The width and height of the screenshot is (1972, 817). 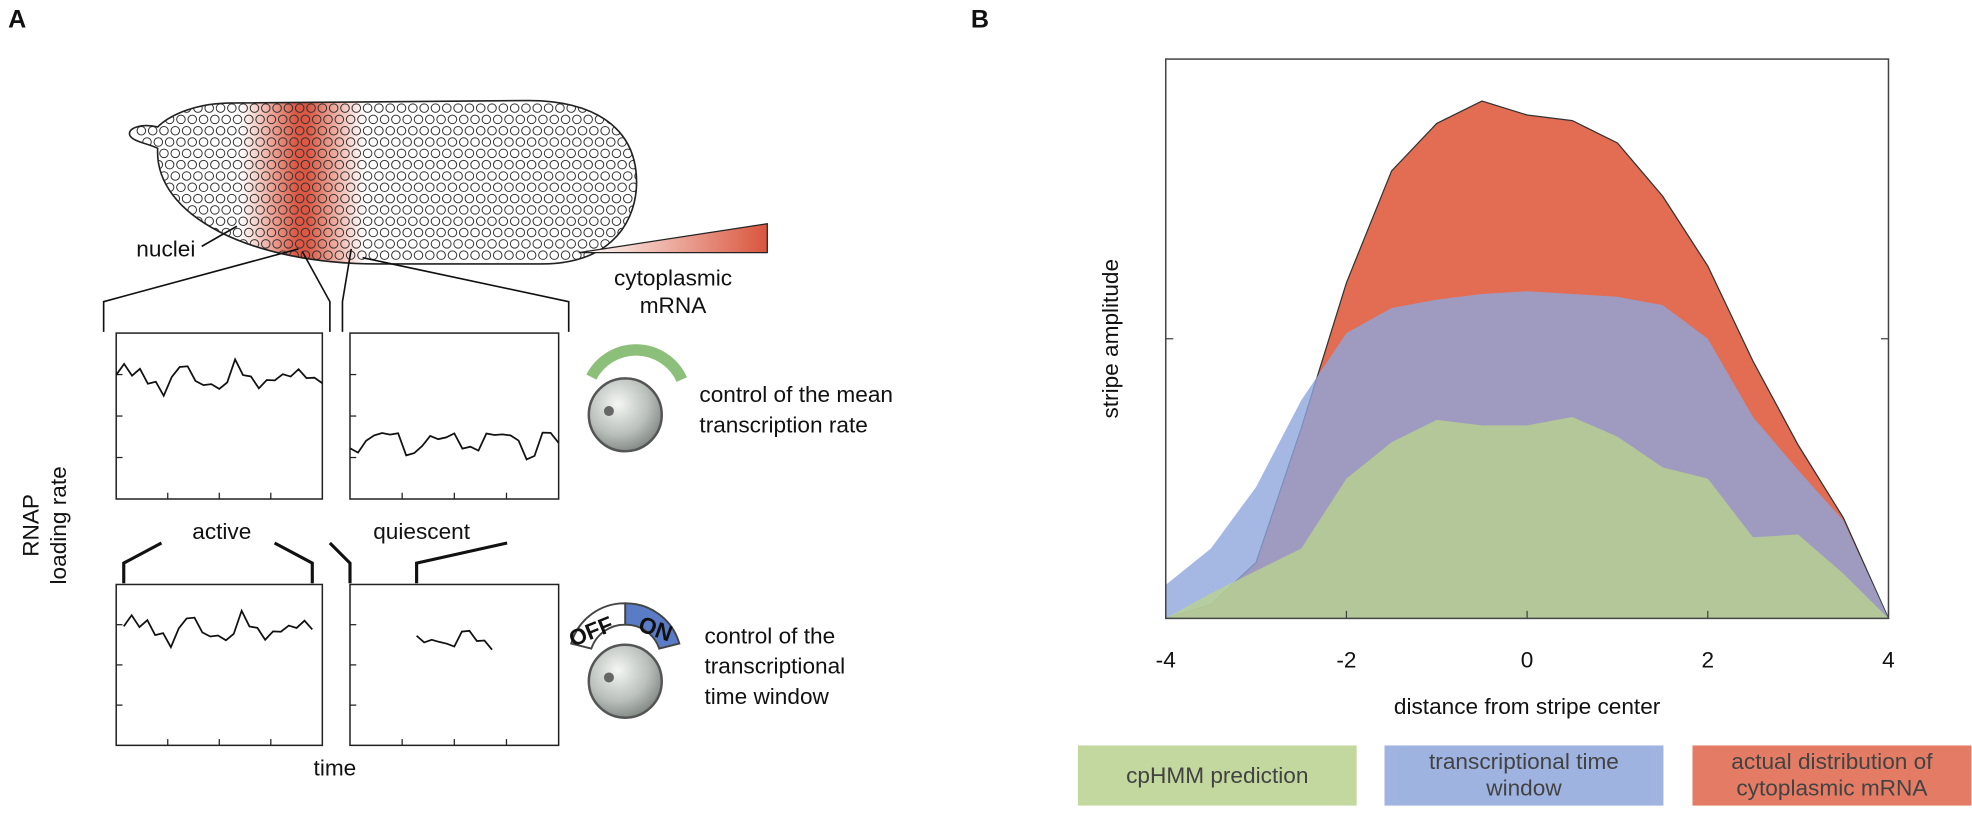 I want to click on connector, so click(x=200, y=290).